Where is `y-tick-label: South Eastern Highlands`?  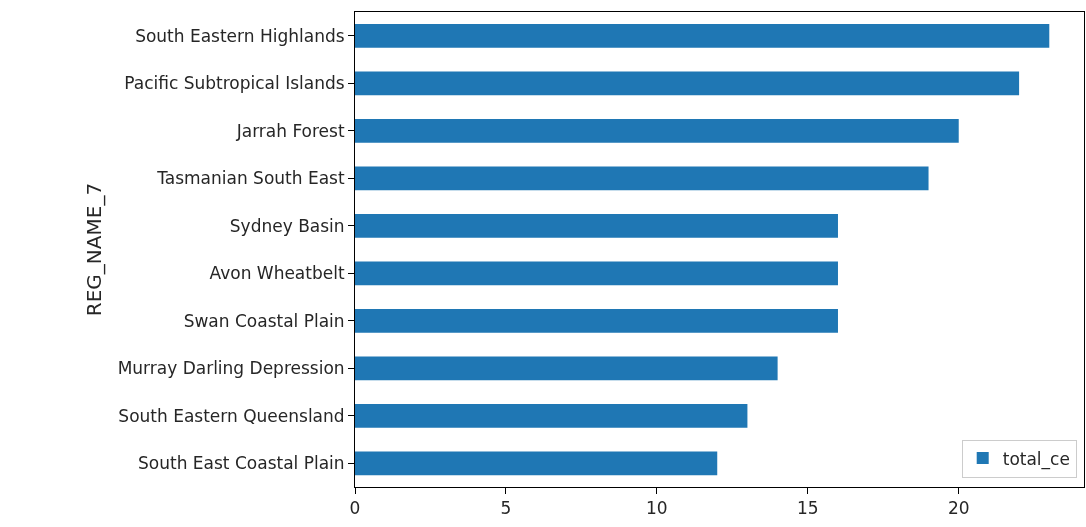 y-tick-label: South Eastern Highlands is located at coordinates (240, 35).